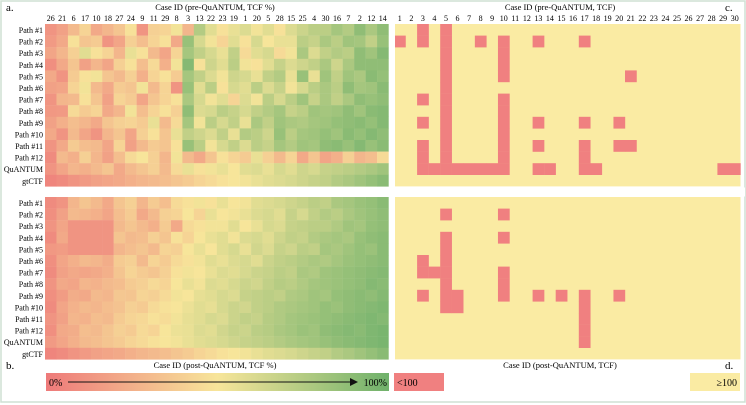 Image resolution: width=746 pixels, height=405 pixels. I want to click on column-label-c-14: 14, so click(550, 18).